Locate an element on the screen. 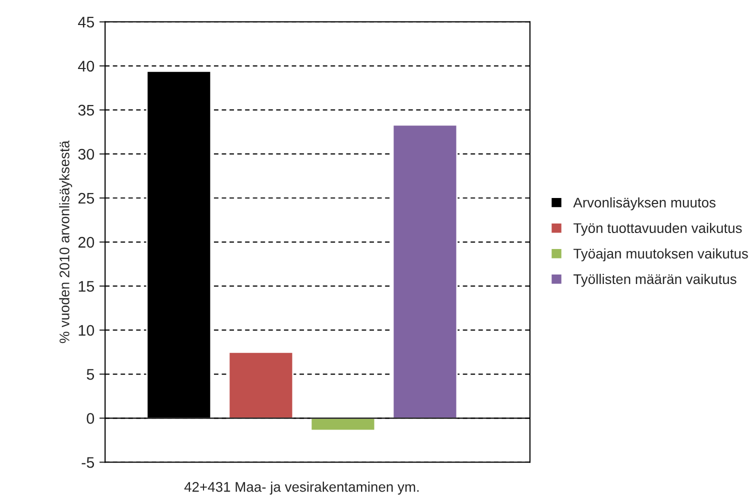 The width and height of the screenshot is (756, 497). y-tick-label: 40 is located at coordinates (86, 66).